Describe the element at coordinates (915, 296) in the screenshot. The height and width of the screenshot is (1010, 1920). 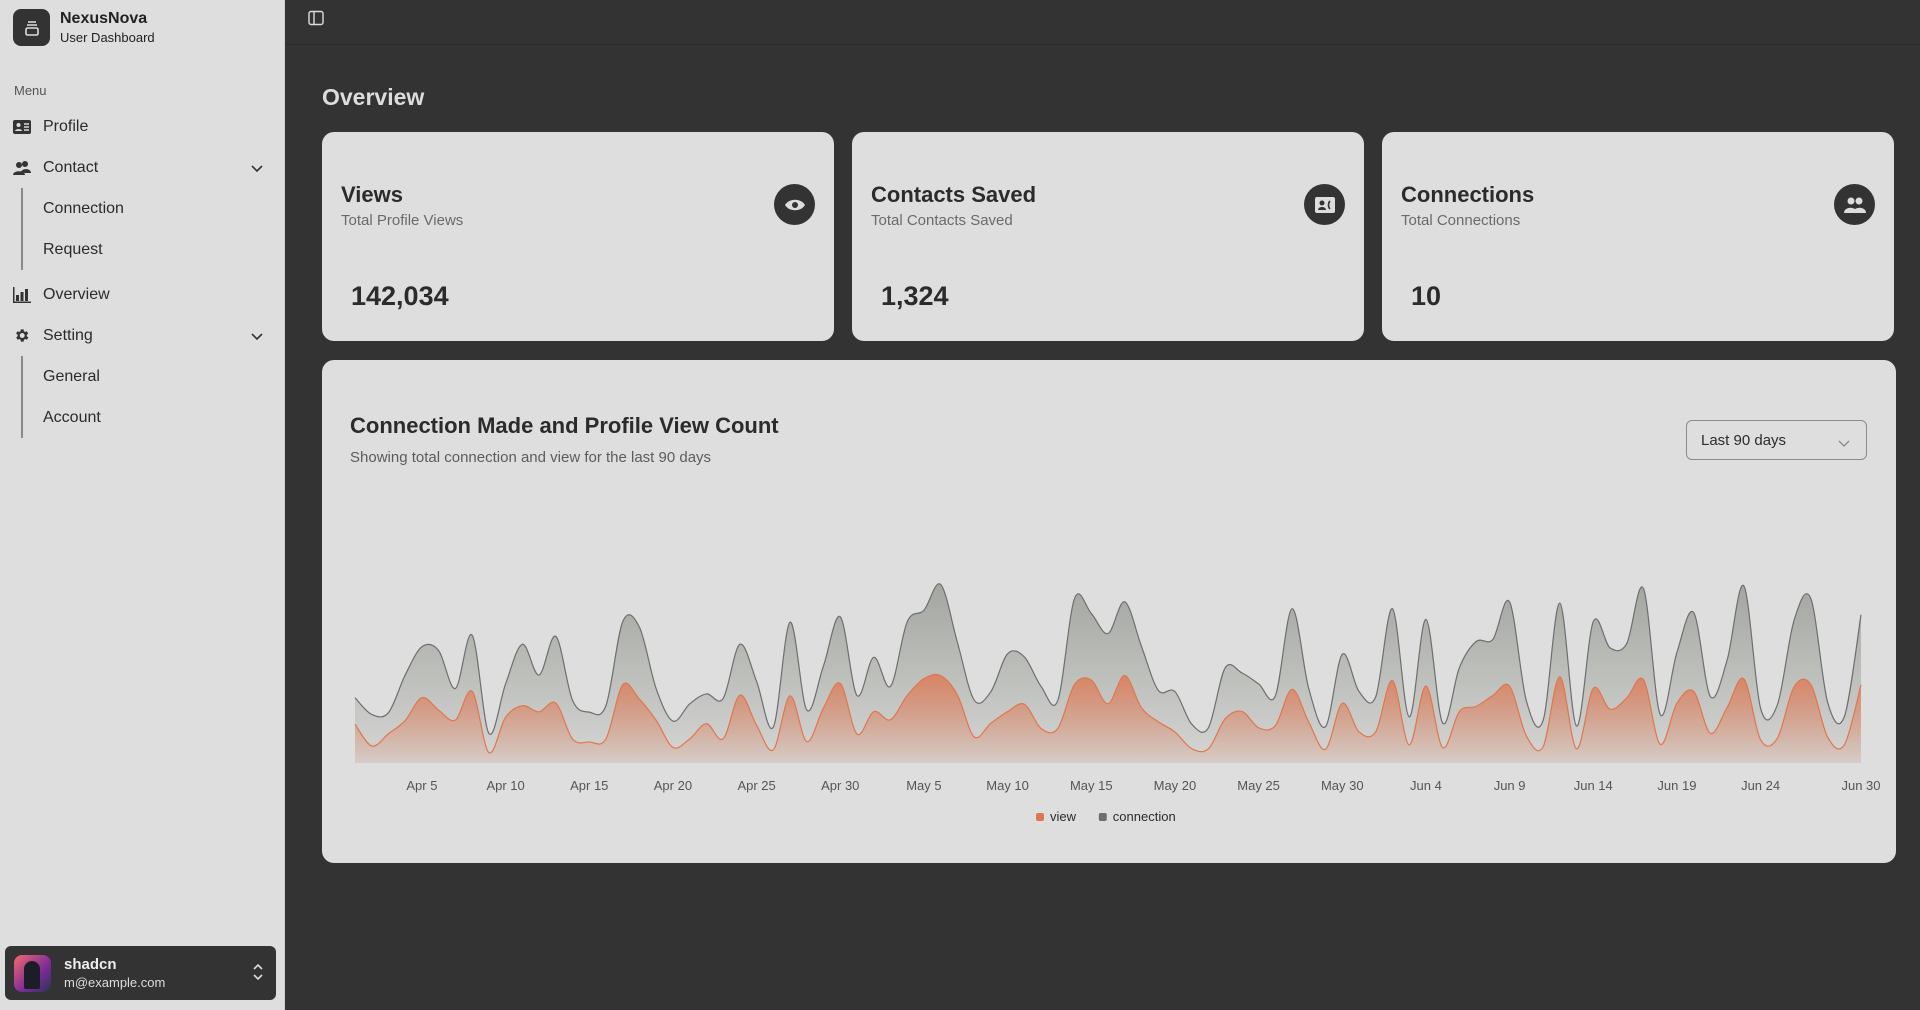
I see `card-value: 1,324` at that location.